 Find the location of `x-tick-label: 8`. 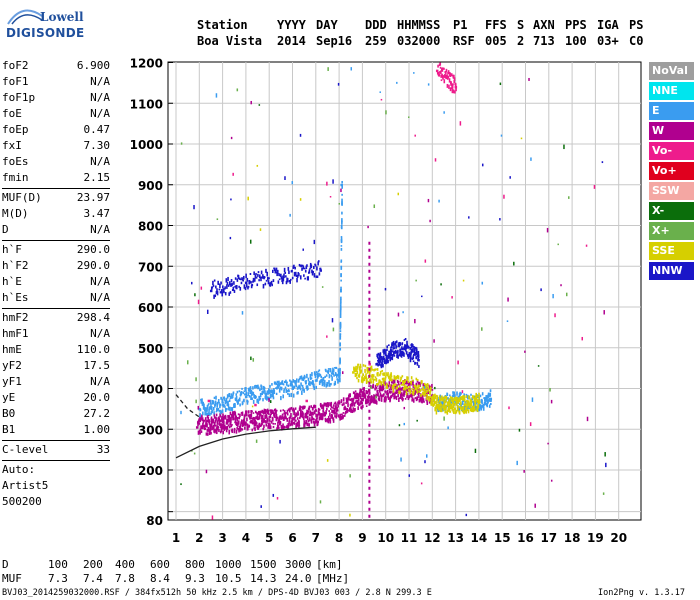

x-tick-label: 8 is located at coordinates (339, 538).